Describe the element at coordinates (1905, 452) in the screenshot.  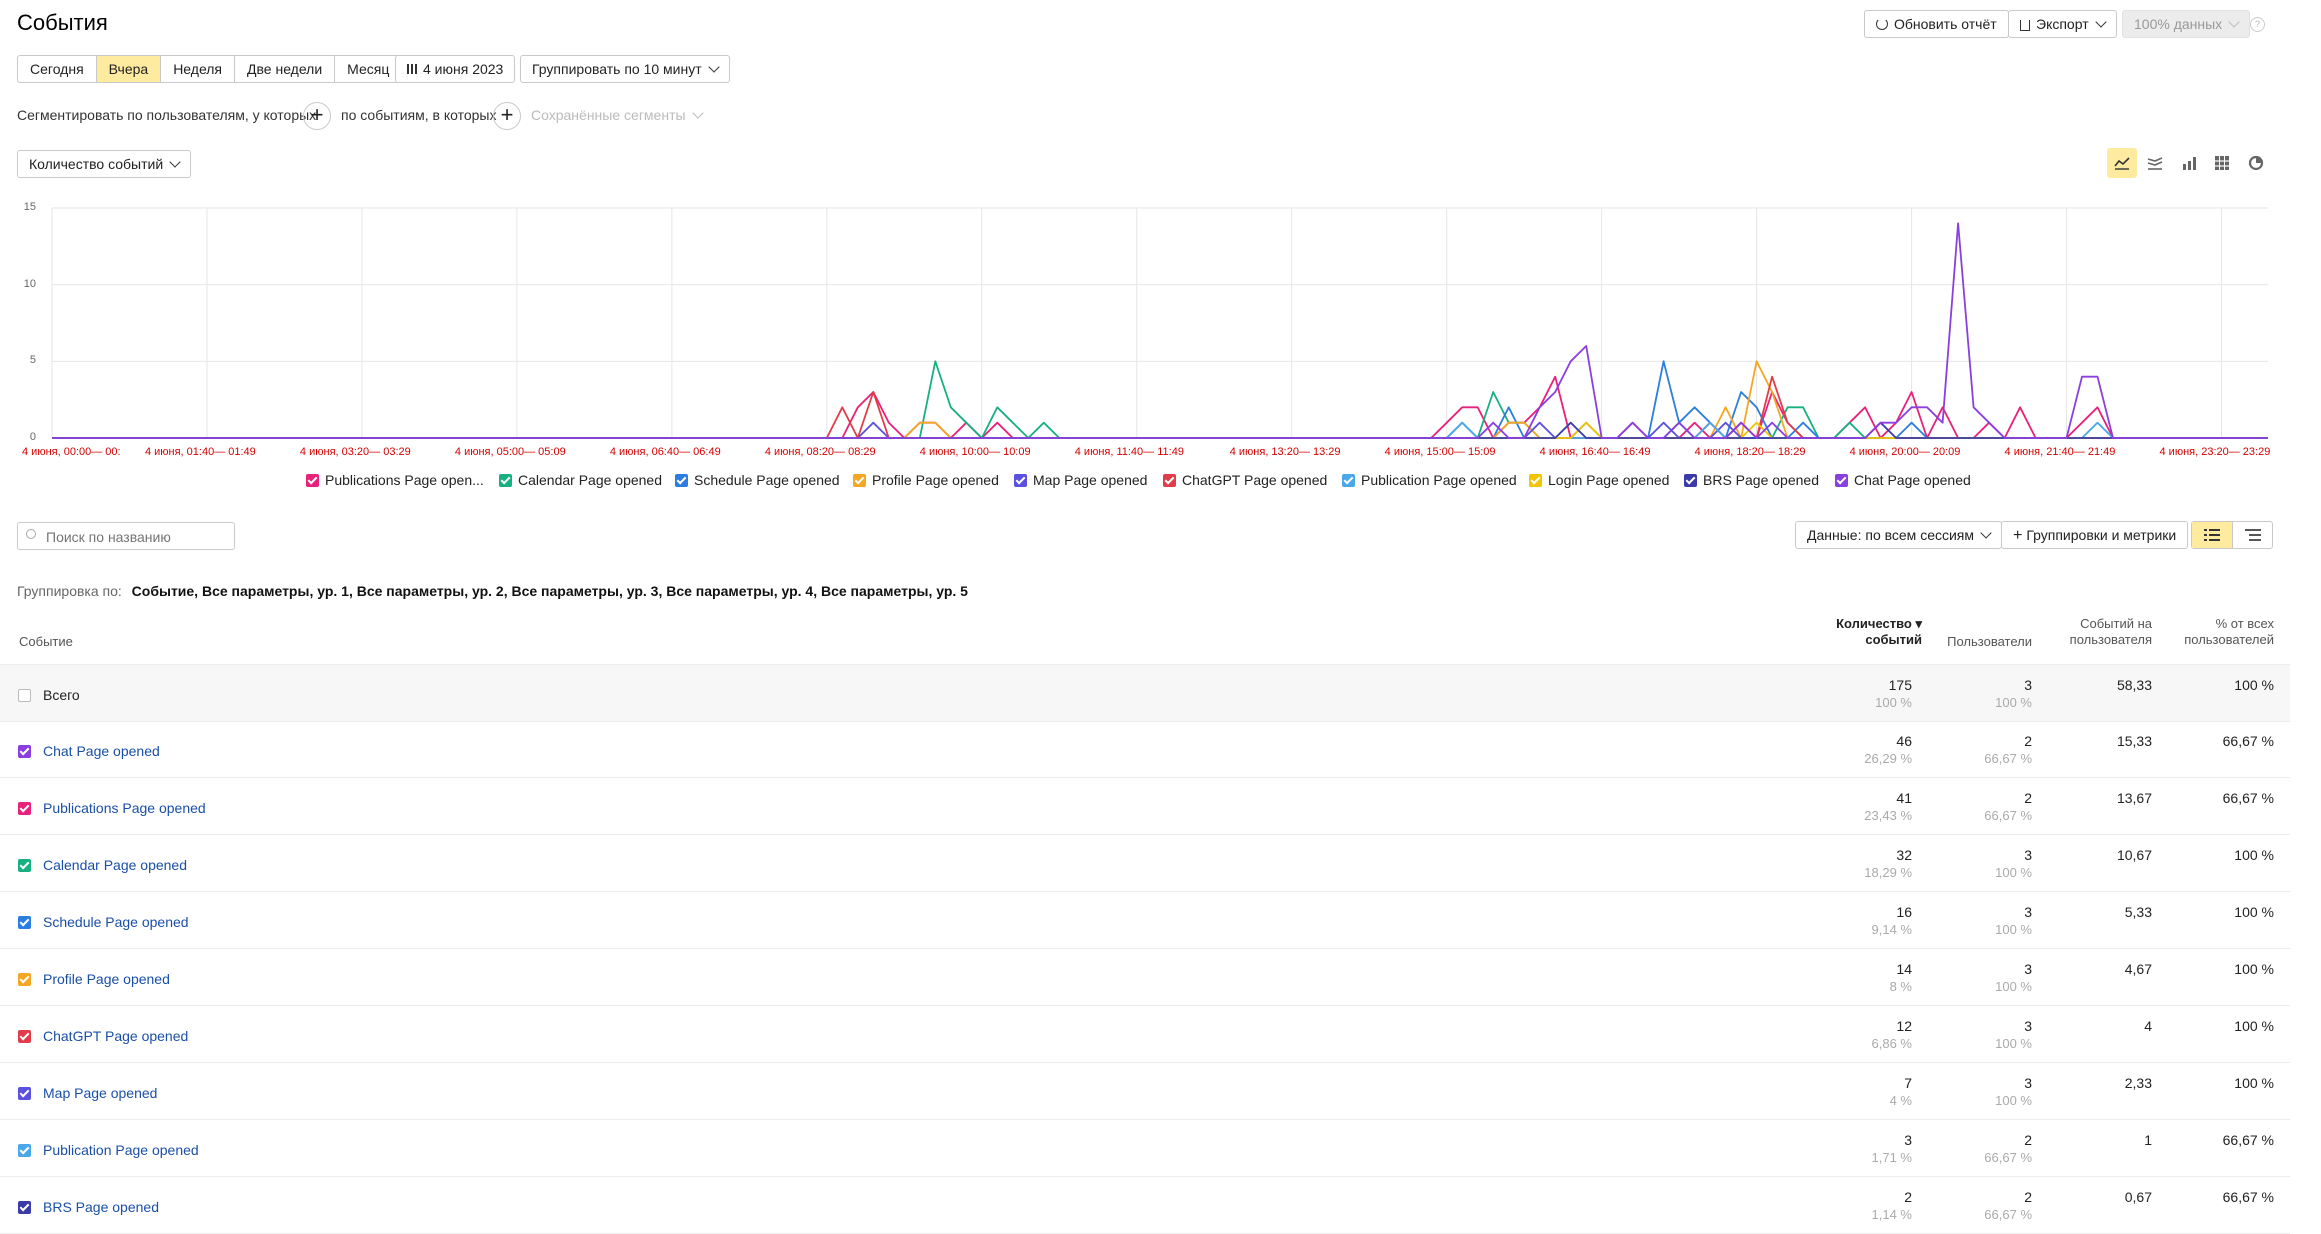
I see `x-tick-label: 4 июня, 20:00— 20:09` at that location.